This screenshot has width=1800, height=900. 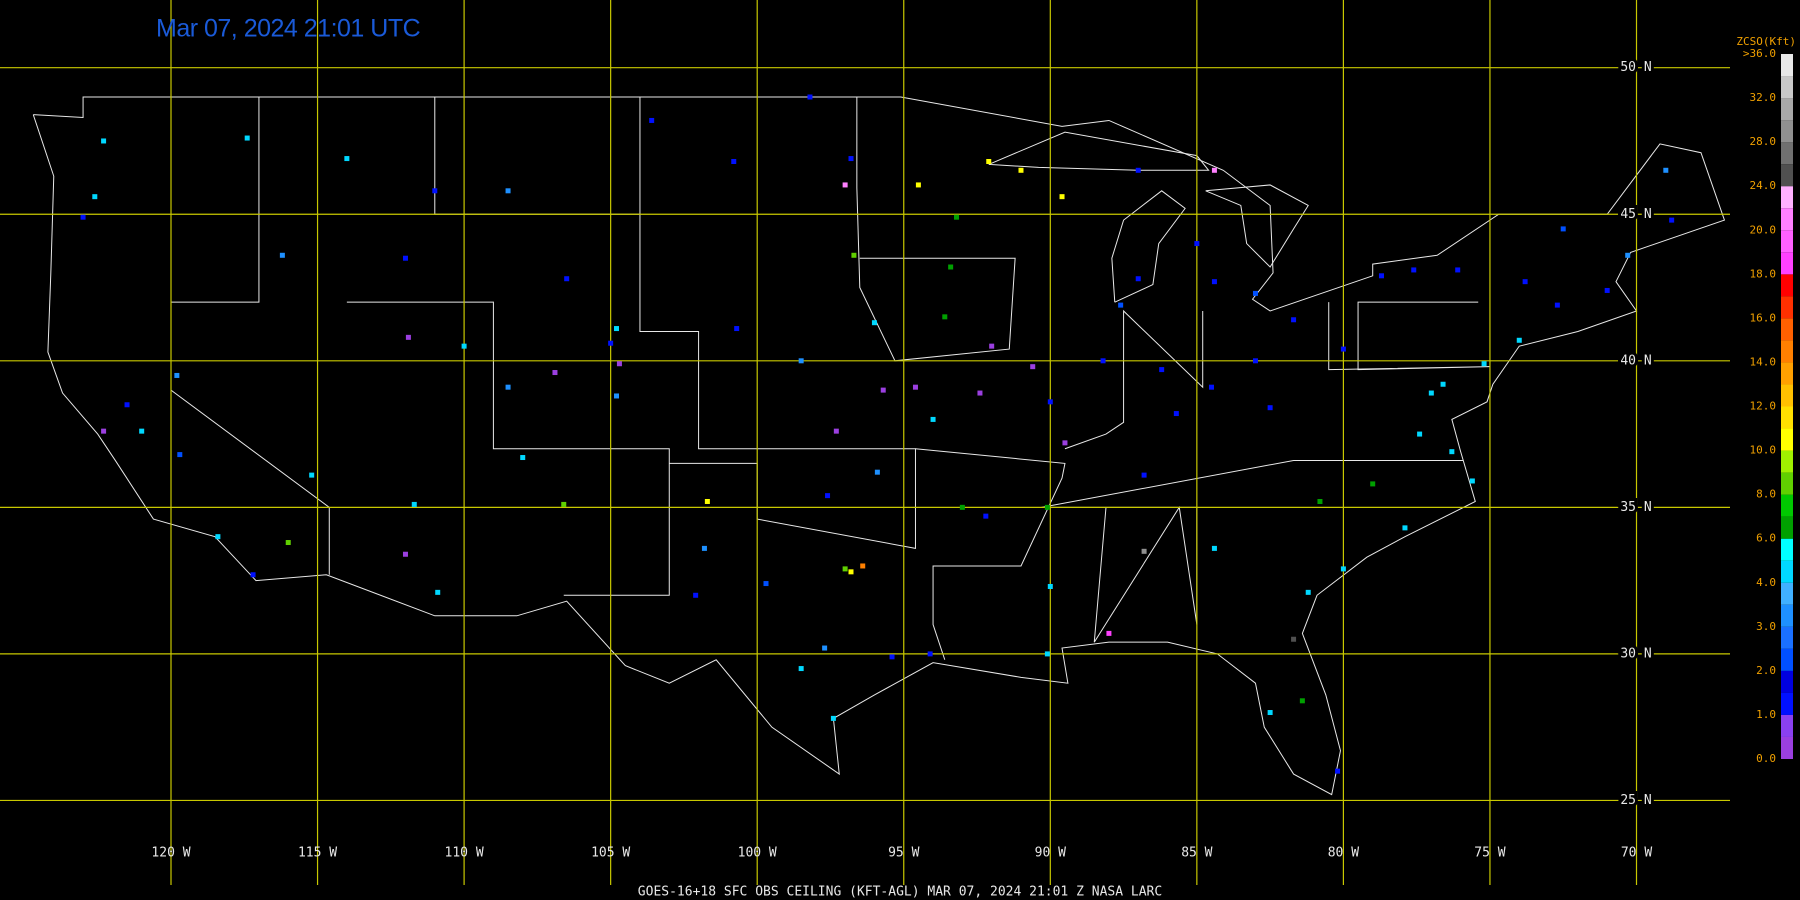 What do you see at coordinates (1196, 853) in the screenshot?
I see `lon-label: 85 W` at bounding box center [1196, 853].